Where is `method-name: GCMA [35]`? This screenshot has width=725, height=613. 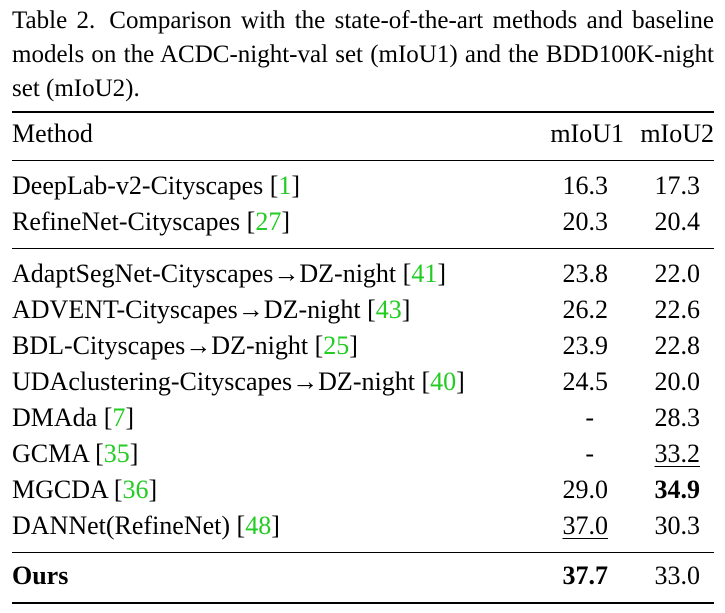 method-name: GCMA [35] is located at coordinates (75, 453).